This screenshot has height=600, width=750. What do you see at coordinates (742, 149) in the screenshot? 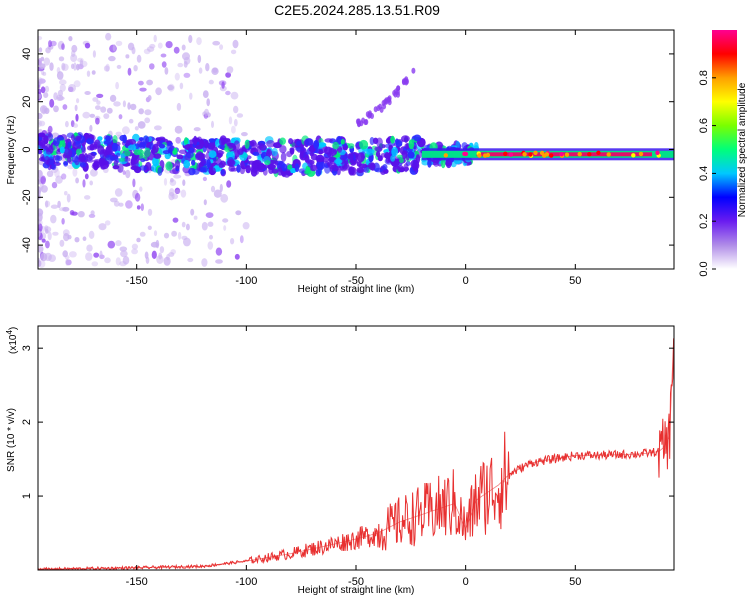
I see `colorbar-label: Normalized spectral amplitude` at bounding box center [742, 149].